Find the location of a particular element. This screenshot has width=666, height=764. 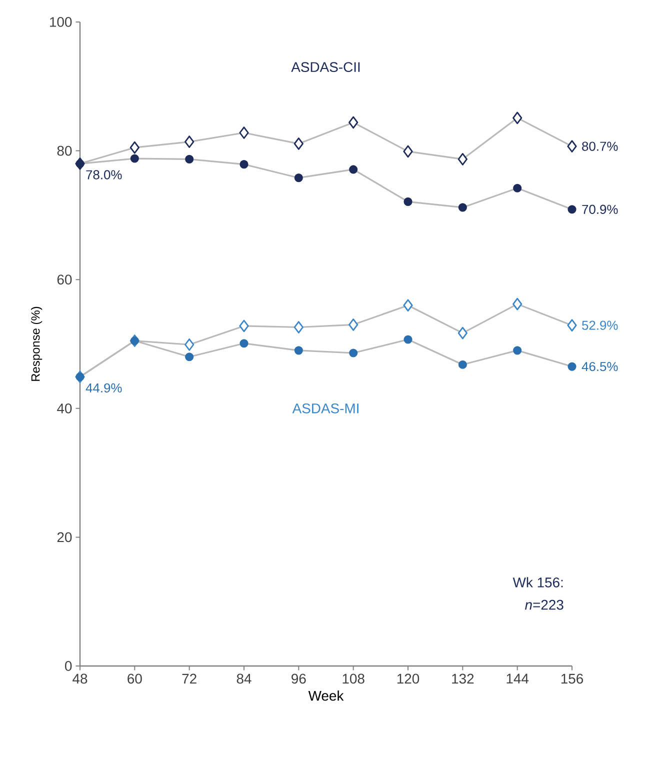

annotation: Wk 156: is located at coordinates (537, 582).